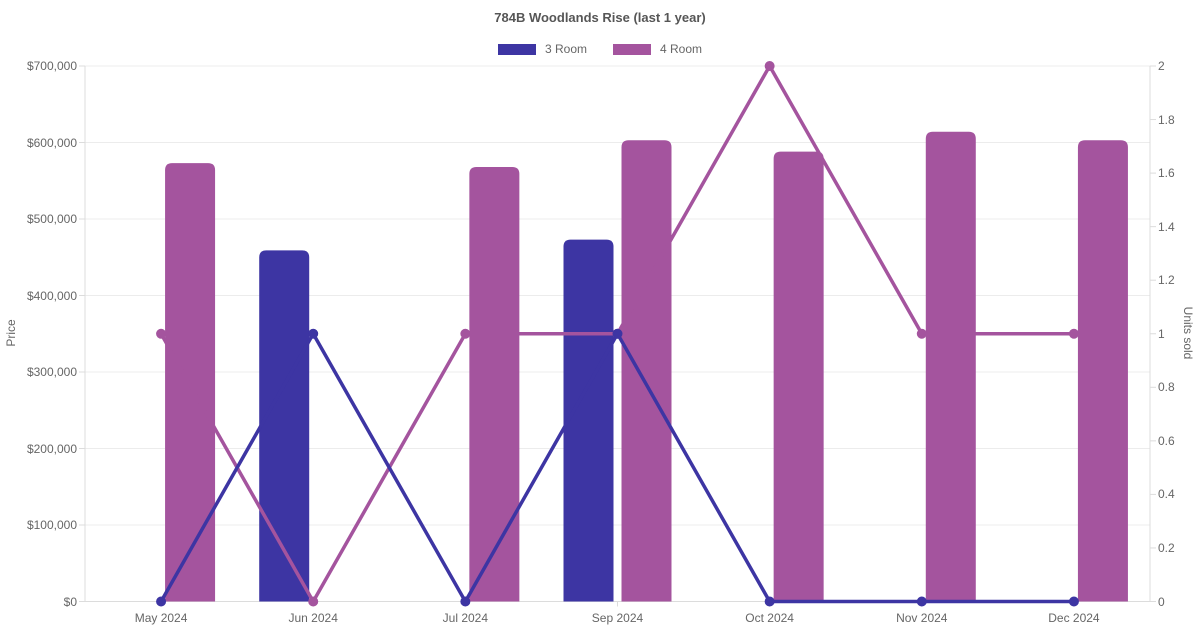  What do you see at coordinates (1166, 387) in the screenshot?
I see `y-right-tick-label: 0.8` at bounding box center [1166, 387].